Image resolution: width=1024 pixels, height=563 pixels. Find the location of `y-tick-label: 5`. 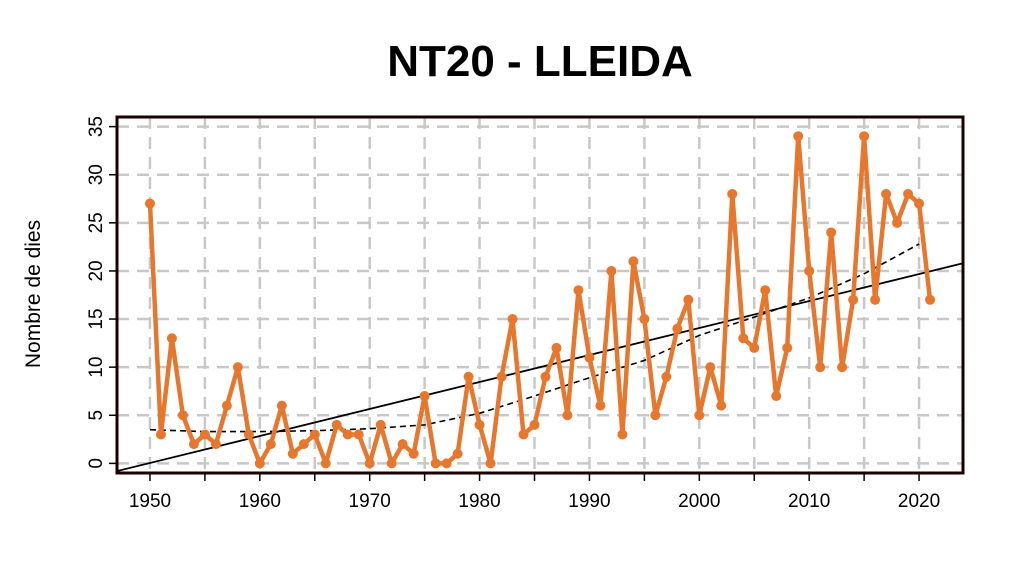

y-tick-label: 5 is located at coordinates (96, 415).